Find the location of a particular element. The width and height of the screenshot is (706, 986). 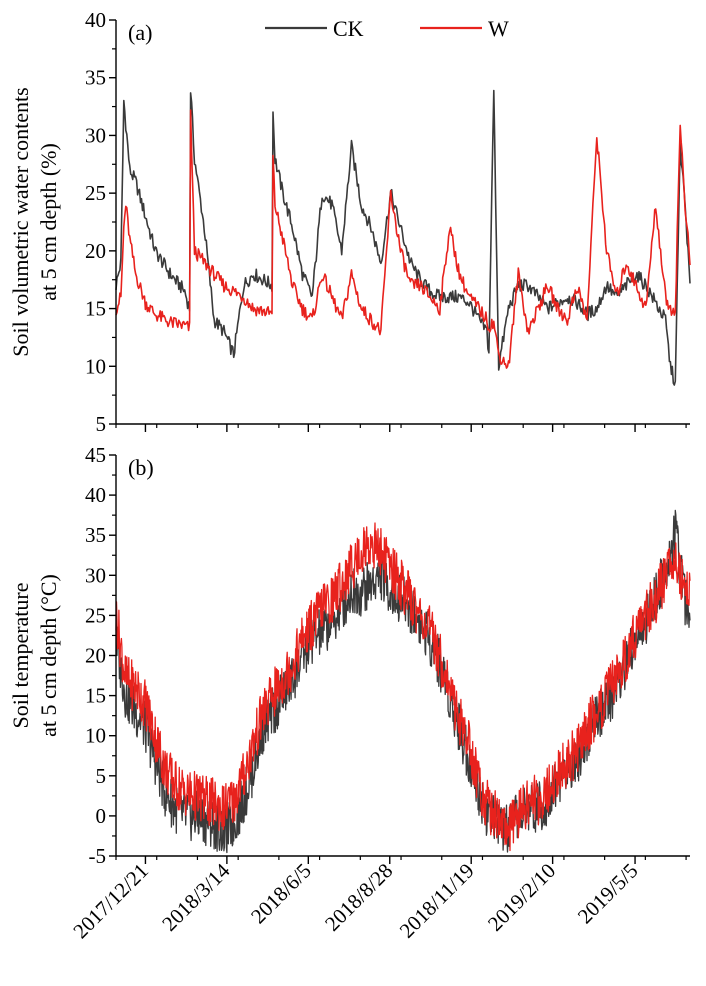

x-tick-label: 2018/3/14 is located at coordinates (196, 897).